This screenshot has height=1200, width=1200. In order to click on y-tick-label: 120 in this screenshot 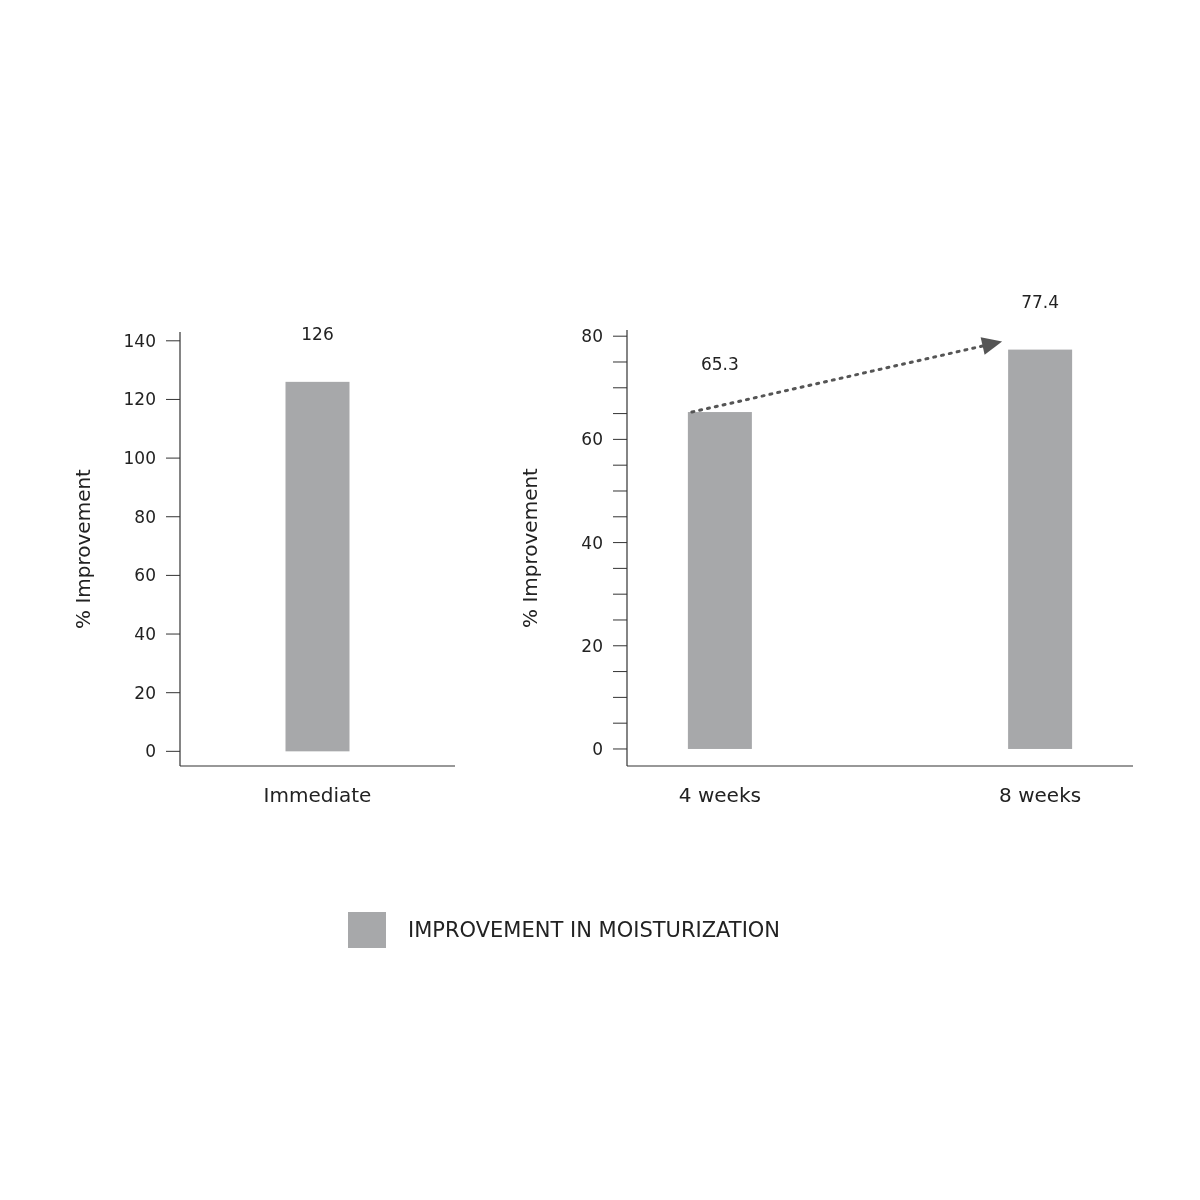, I will do `click(139, 399)`.